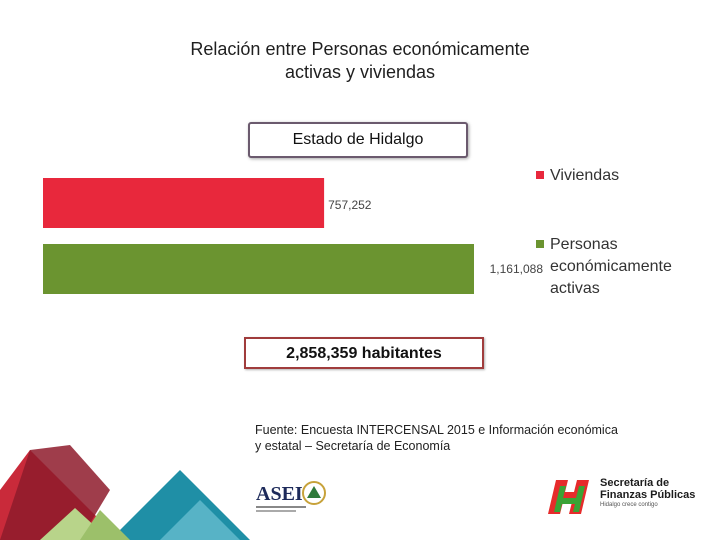  Describe the element at coordinates (635, 483) in the screenshot. I see `sfp-line-1: Secretaría de` at that location.